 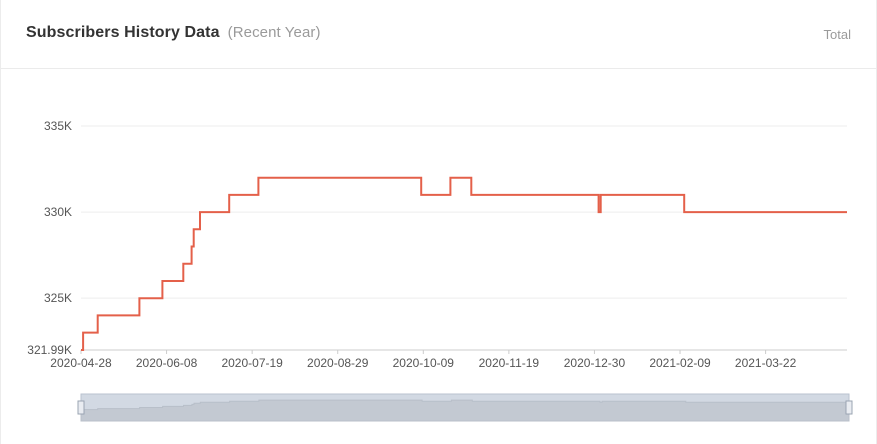 What do you see at coordinates (837, 34) in the screenshot?
I see `total-toggle: Total` at bounding box center [837, 34].